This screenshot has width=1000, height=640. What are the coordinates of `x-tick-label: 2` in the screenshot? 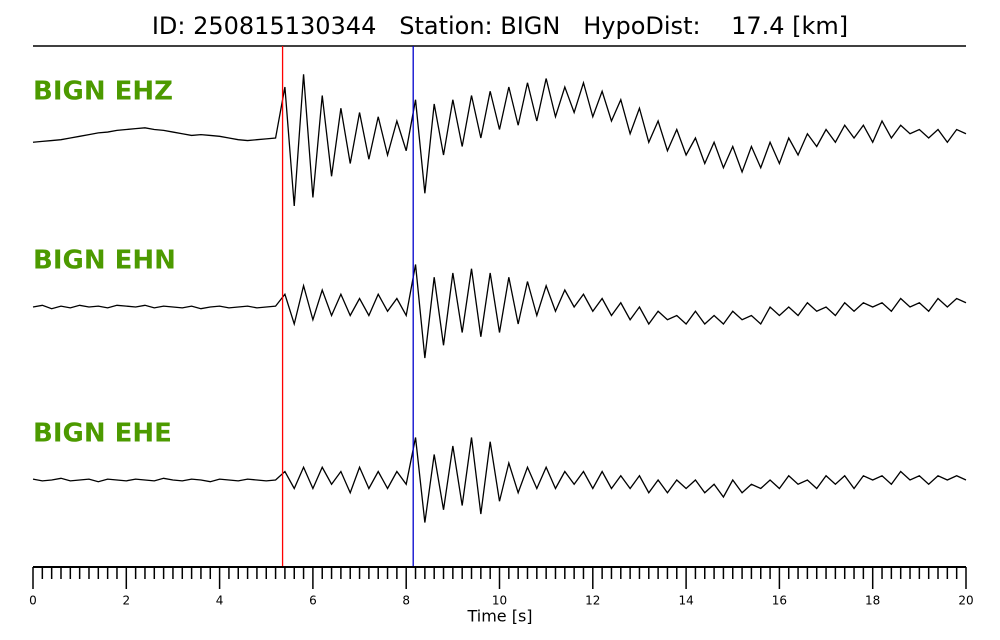 It's located at (126, 601).